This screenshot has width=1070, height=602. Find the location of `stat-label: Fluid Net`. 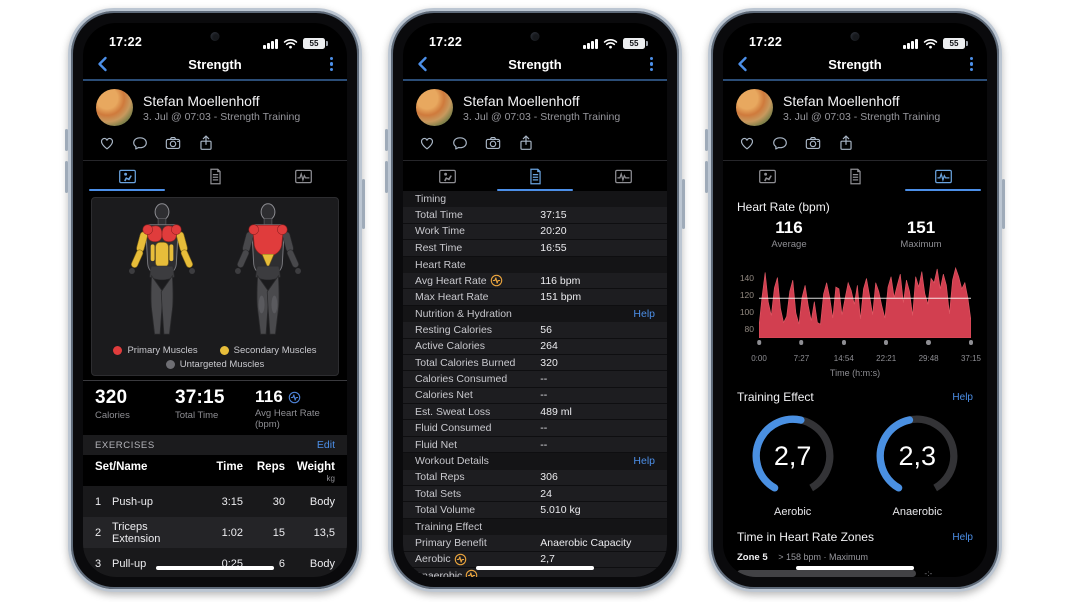

stat-label: Fluid Net is located at coordinates (436, 444).